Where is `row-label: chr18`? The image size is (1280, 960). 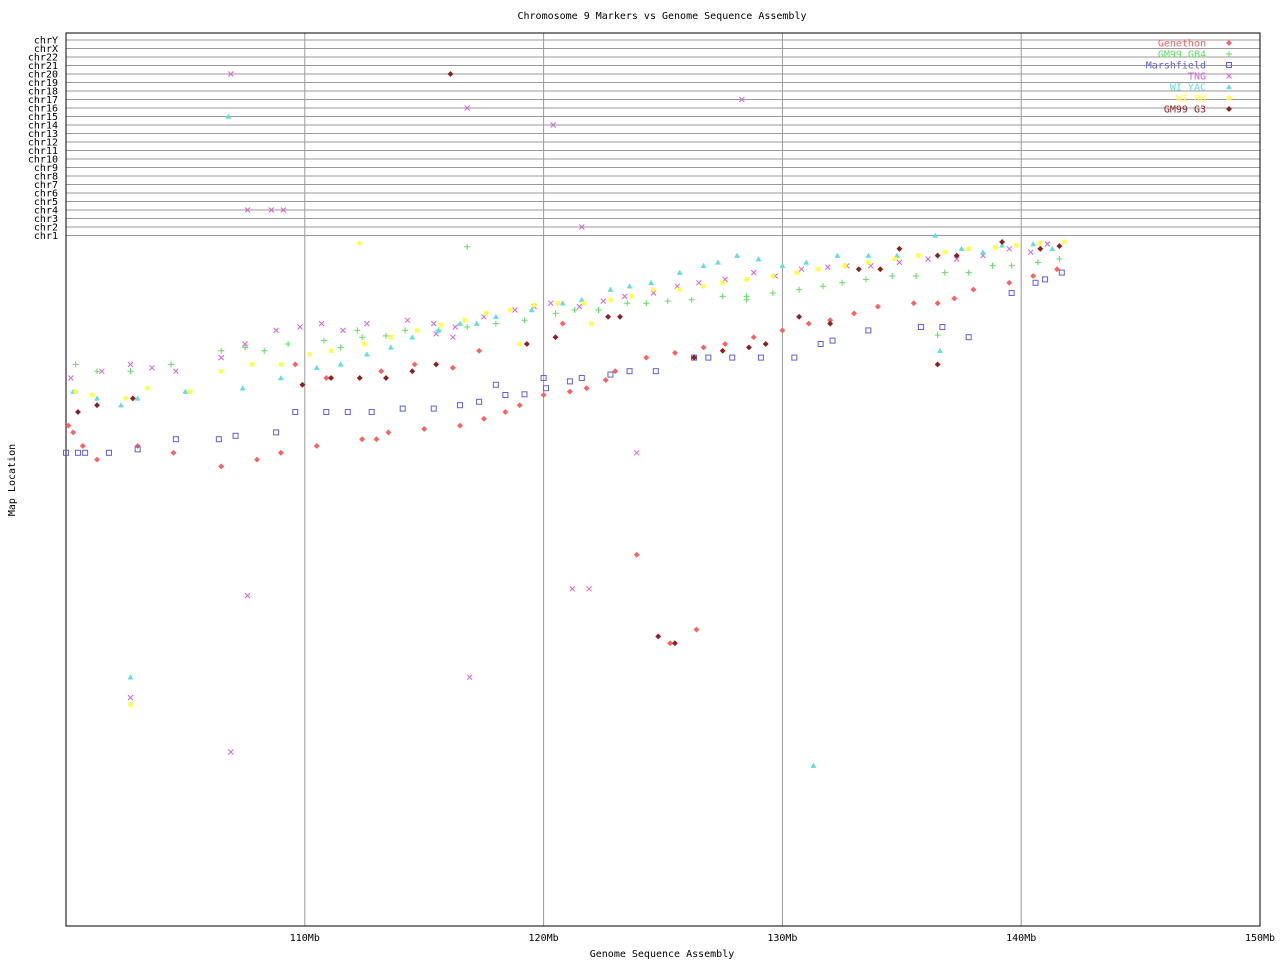
row-label: chr18 is located at coordinates (43, 92).